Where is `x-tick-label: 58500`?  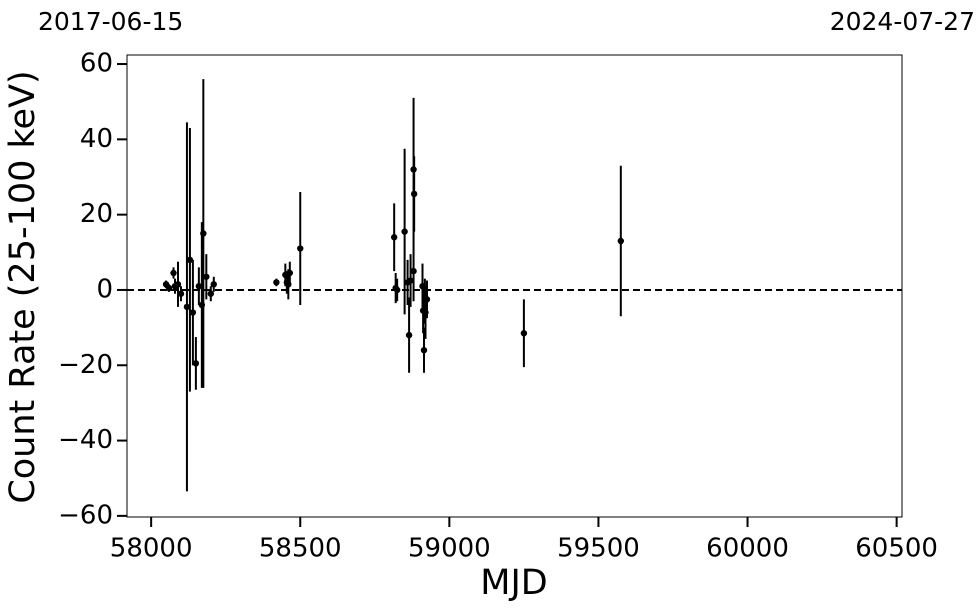
x-tick-label: 58500 is located at coordinates (300, 549).